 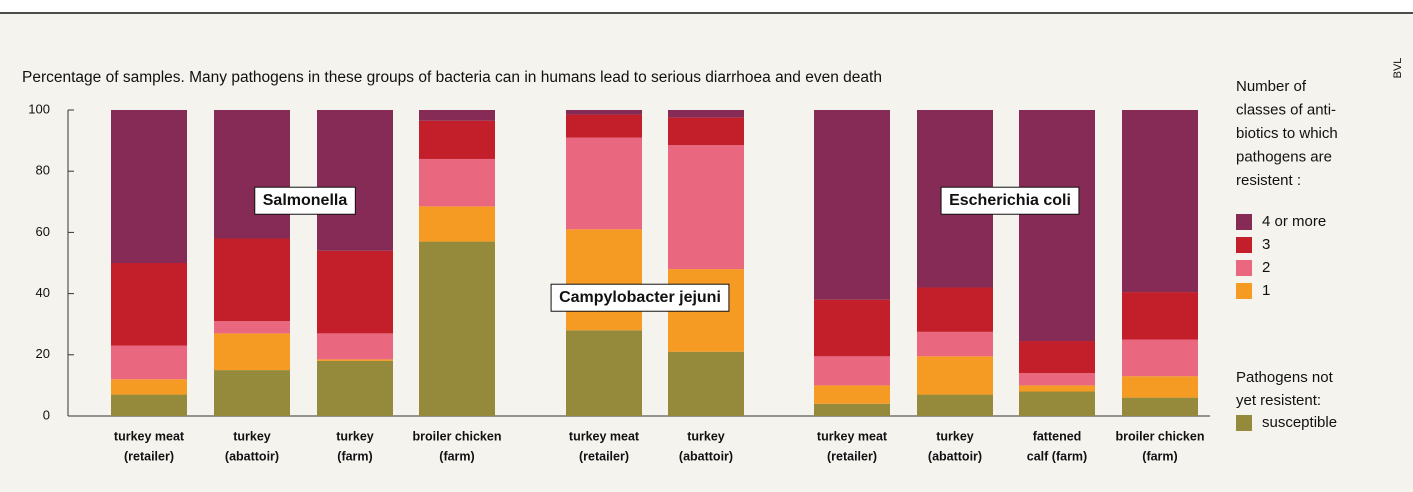 I want to click on group-label: Salmonella, so click(x=305, y=200).